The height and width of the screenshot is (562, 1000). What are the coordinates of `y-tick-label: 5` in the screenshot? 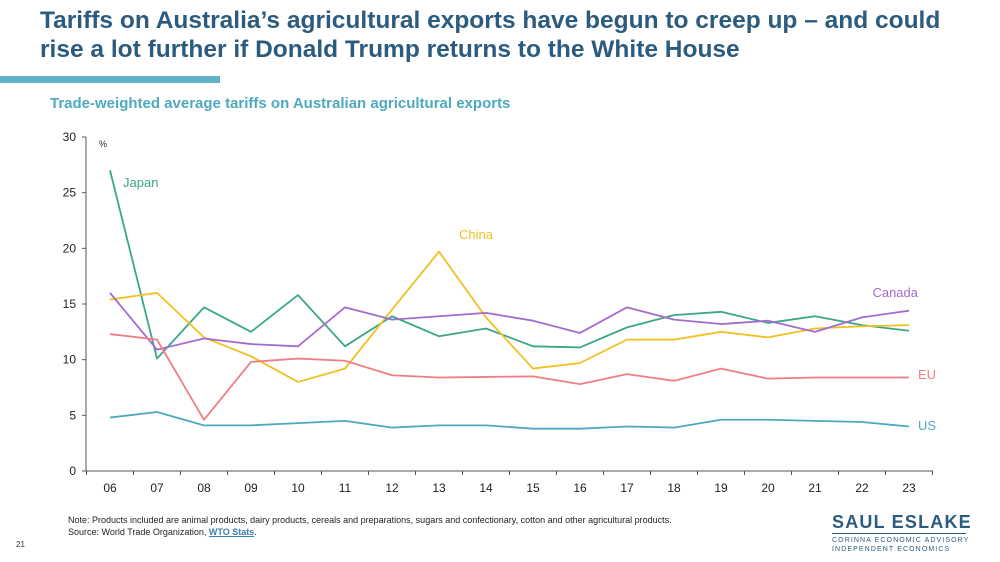 It's located at (72, 415).